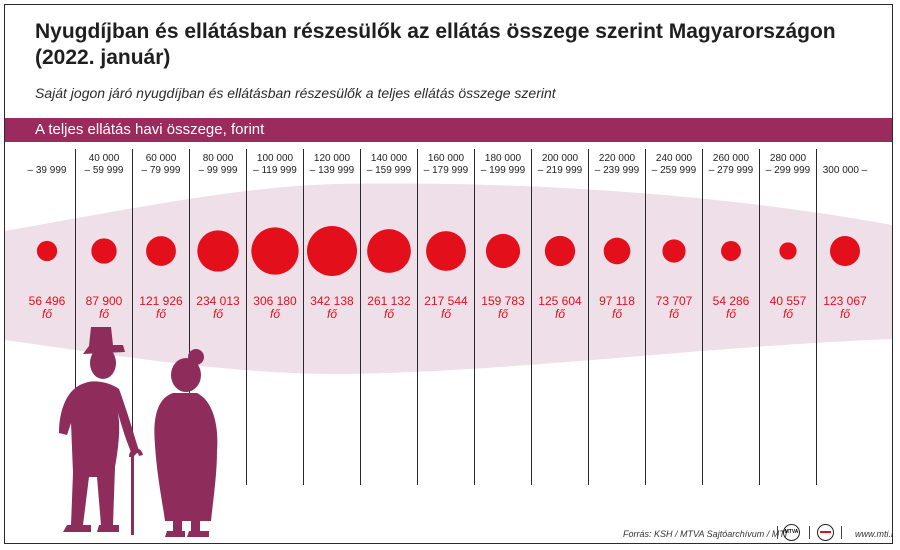  I want to click on elderly-couple-illustration, so click(138, 432).